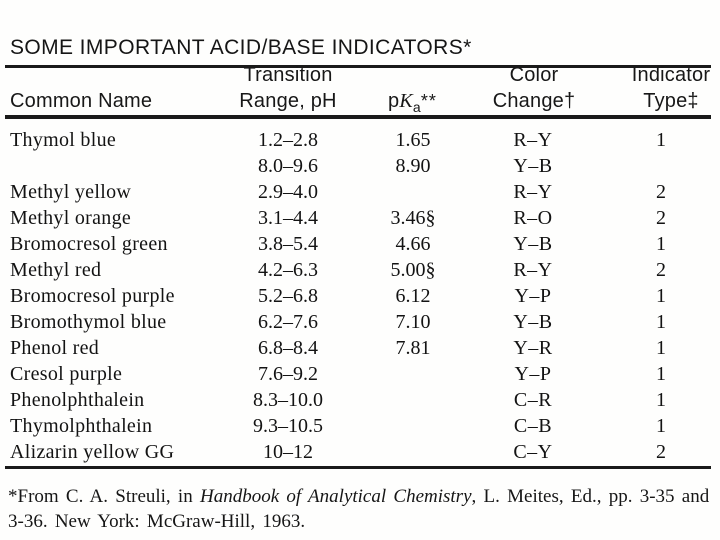 Image resolution: width=720 pixels, height=540 pixels. Describe the element at coordinates (157, 521) in the screenshot. I see `footnote-line2: 3-36. New York: McGraw-Hill, 1963.` at that location.